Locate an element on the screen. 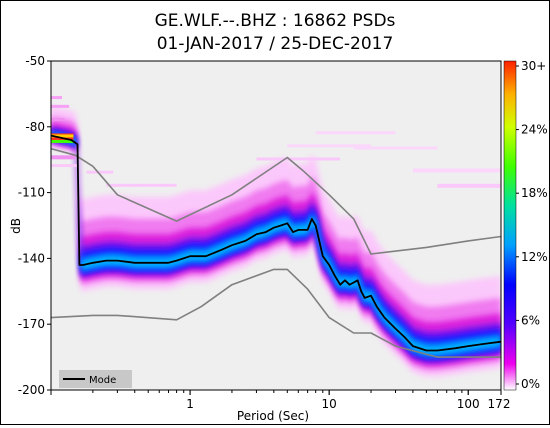  y-tick-label: -170 is located at coordinates (31, 324).